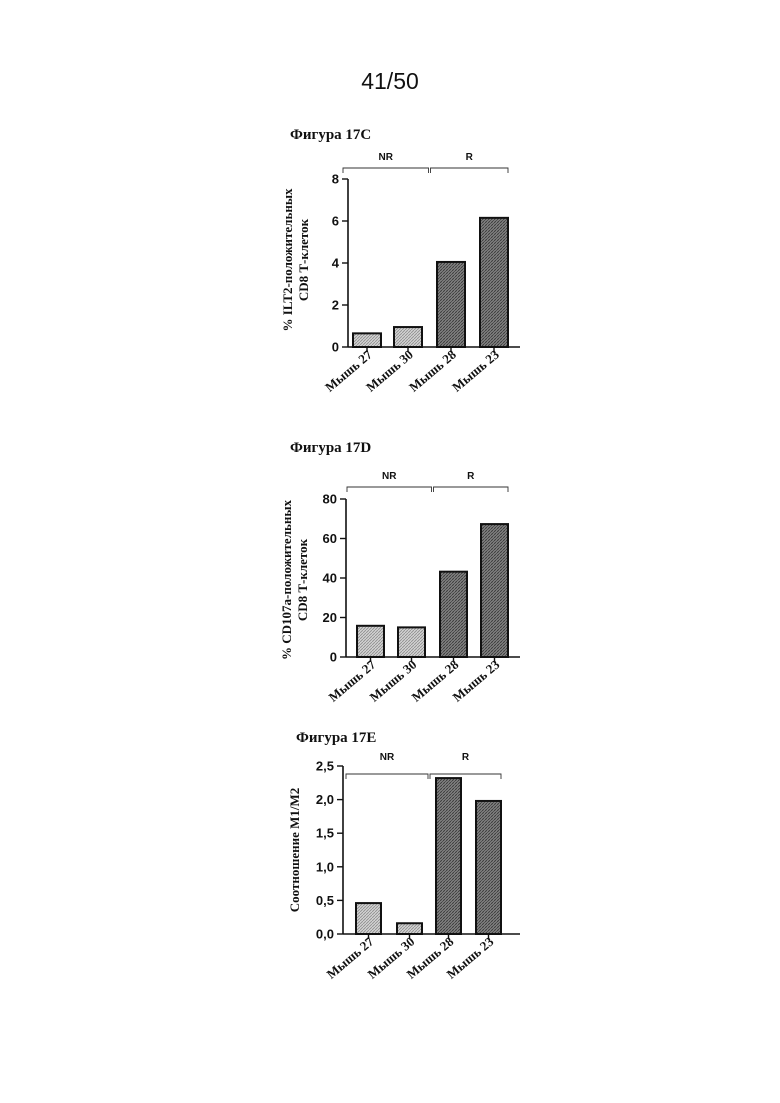  What do you see at coordinates (336, 738) in the screenshot?
I see `chart-title: Фигура 17E` at bounding box center [336, 738].